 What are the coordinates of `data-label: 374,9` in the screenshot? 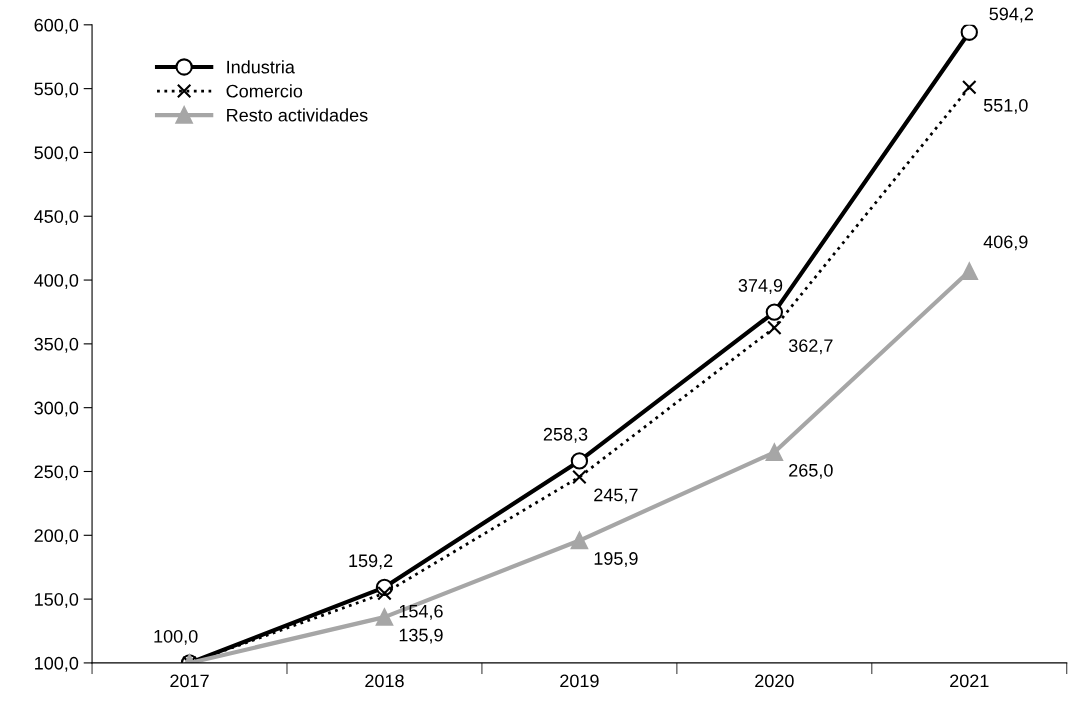 It's located at (760, 286).